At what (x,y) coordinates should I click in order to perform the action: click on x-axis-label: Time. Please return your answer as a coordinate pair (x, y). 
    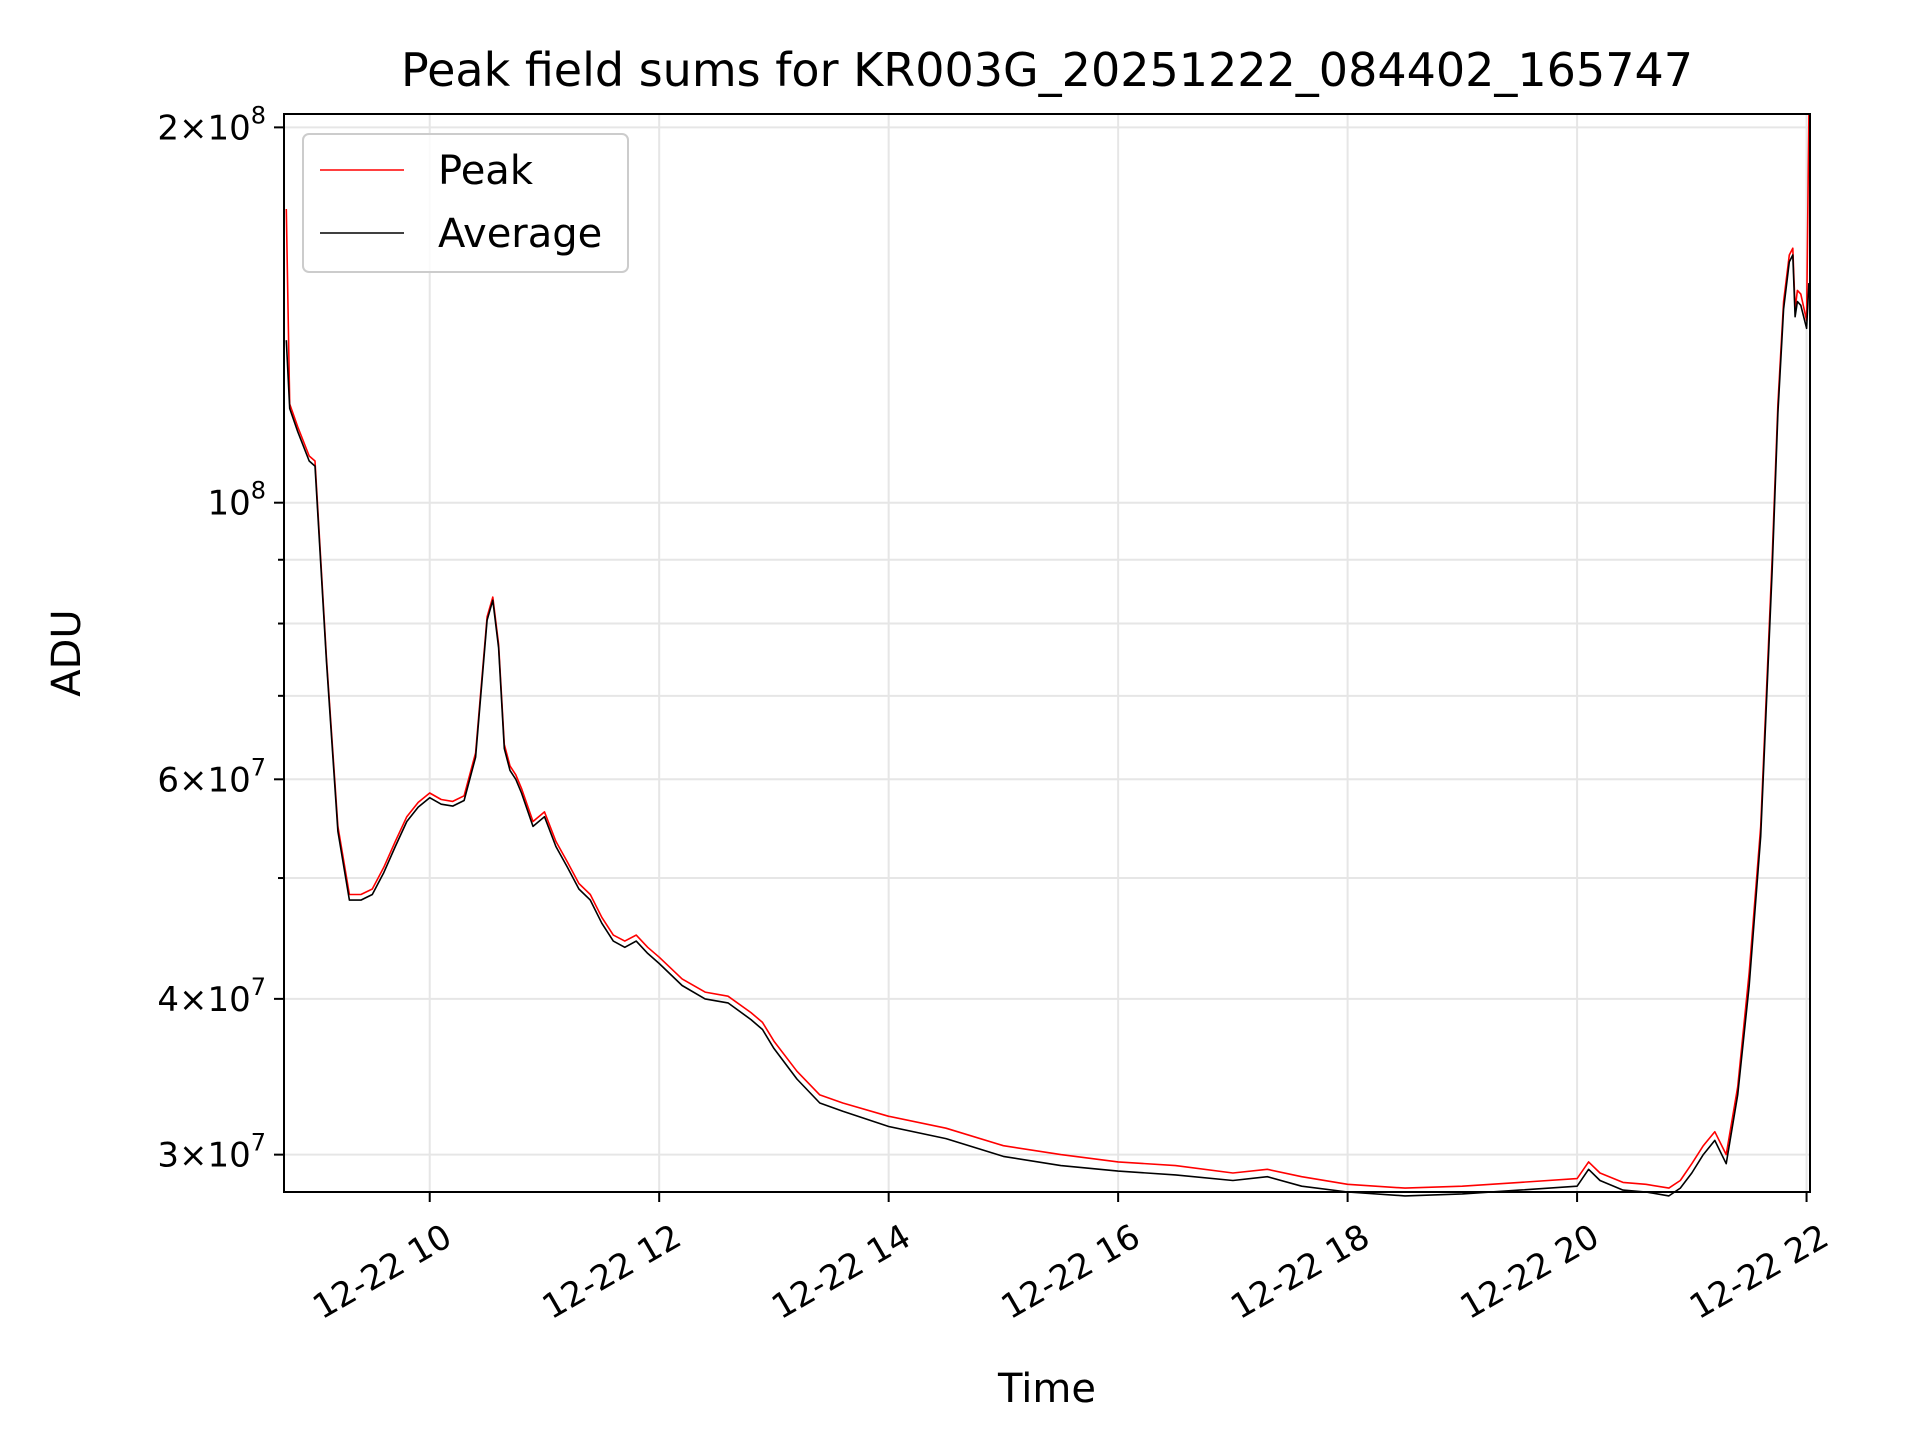
    Looking at the image, I should click on (1046, 1389).